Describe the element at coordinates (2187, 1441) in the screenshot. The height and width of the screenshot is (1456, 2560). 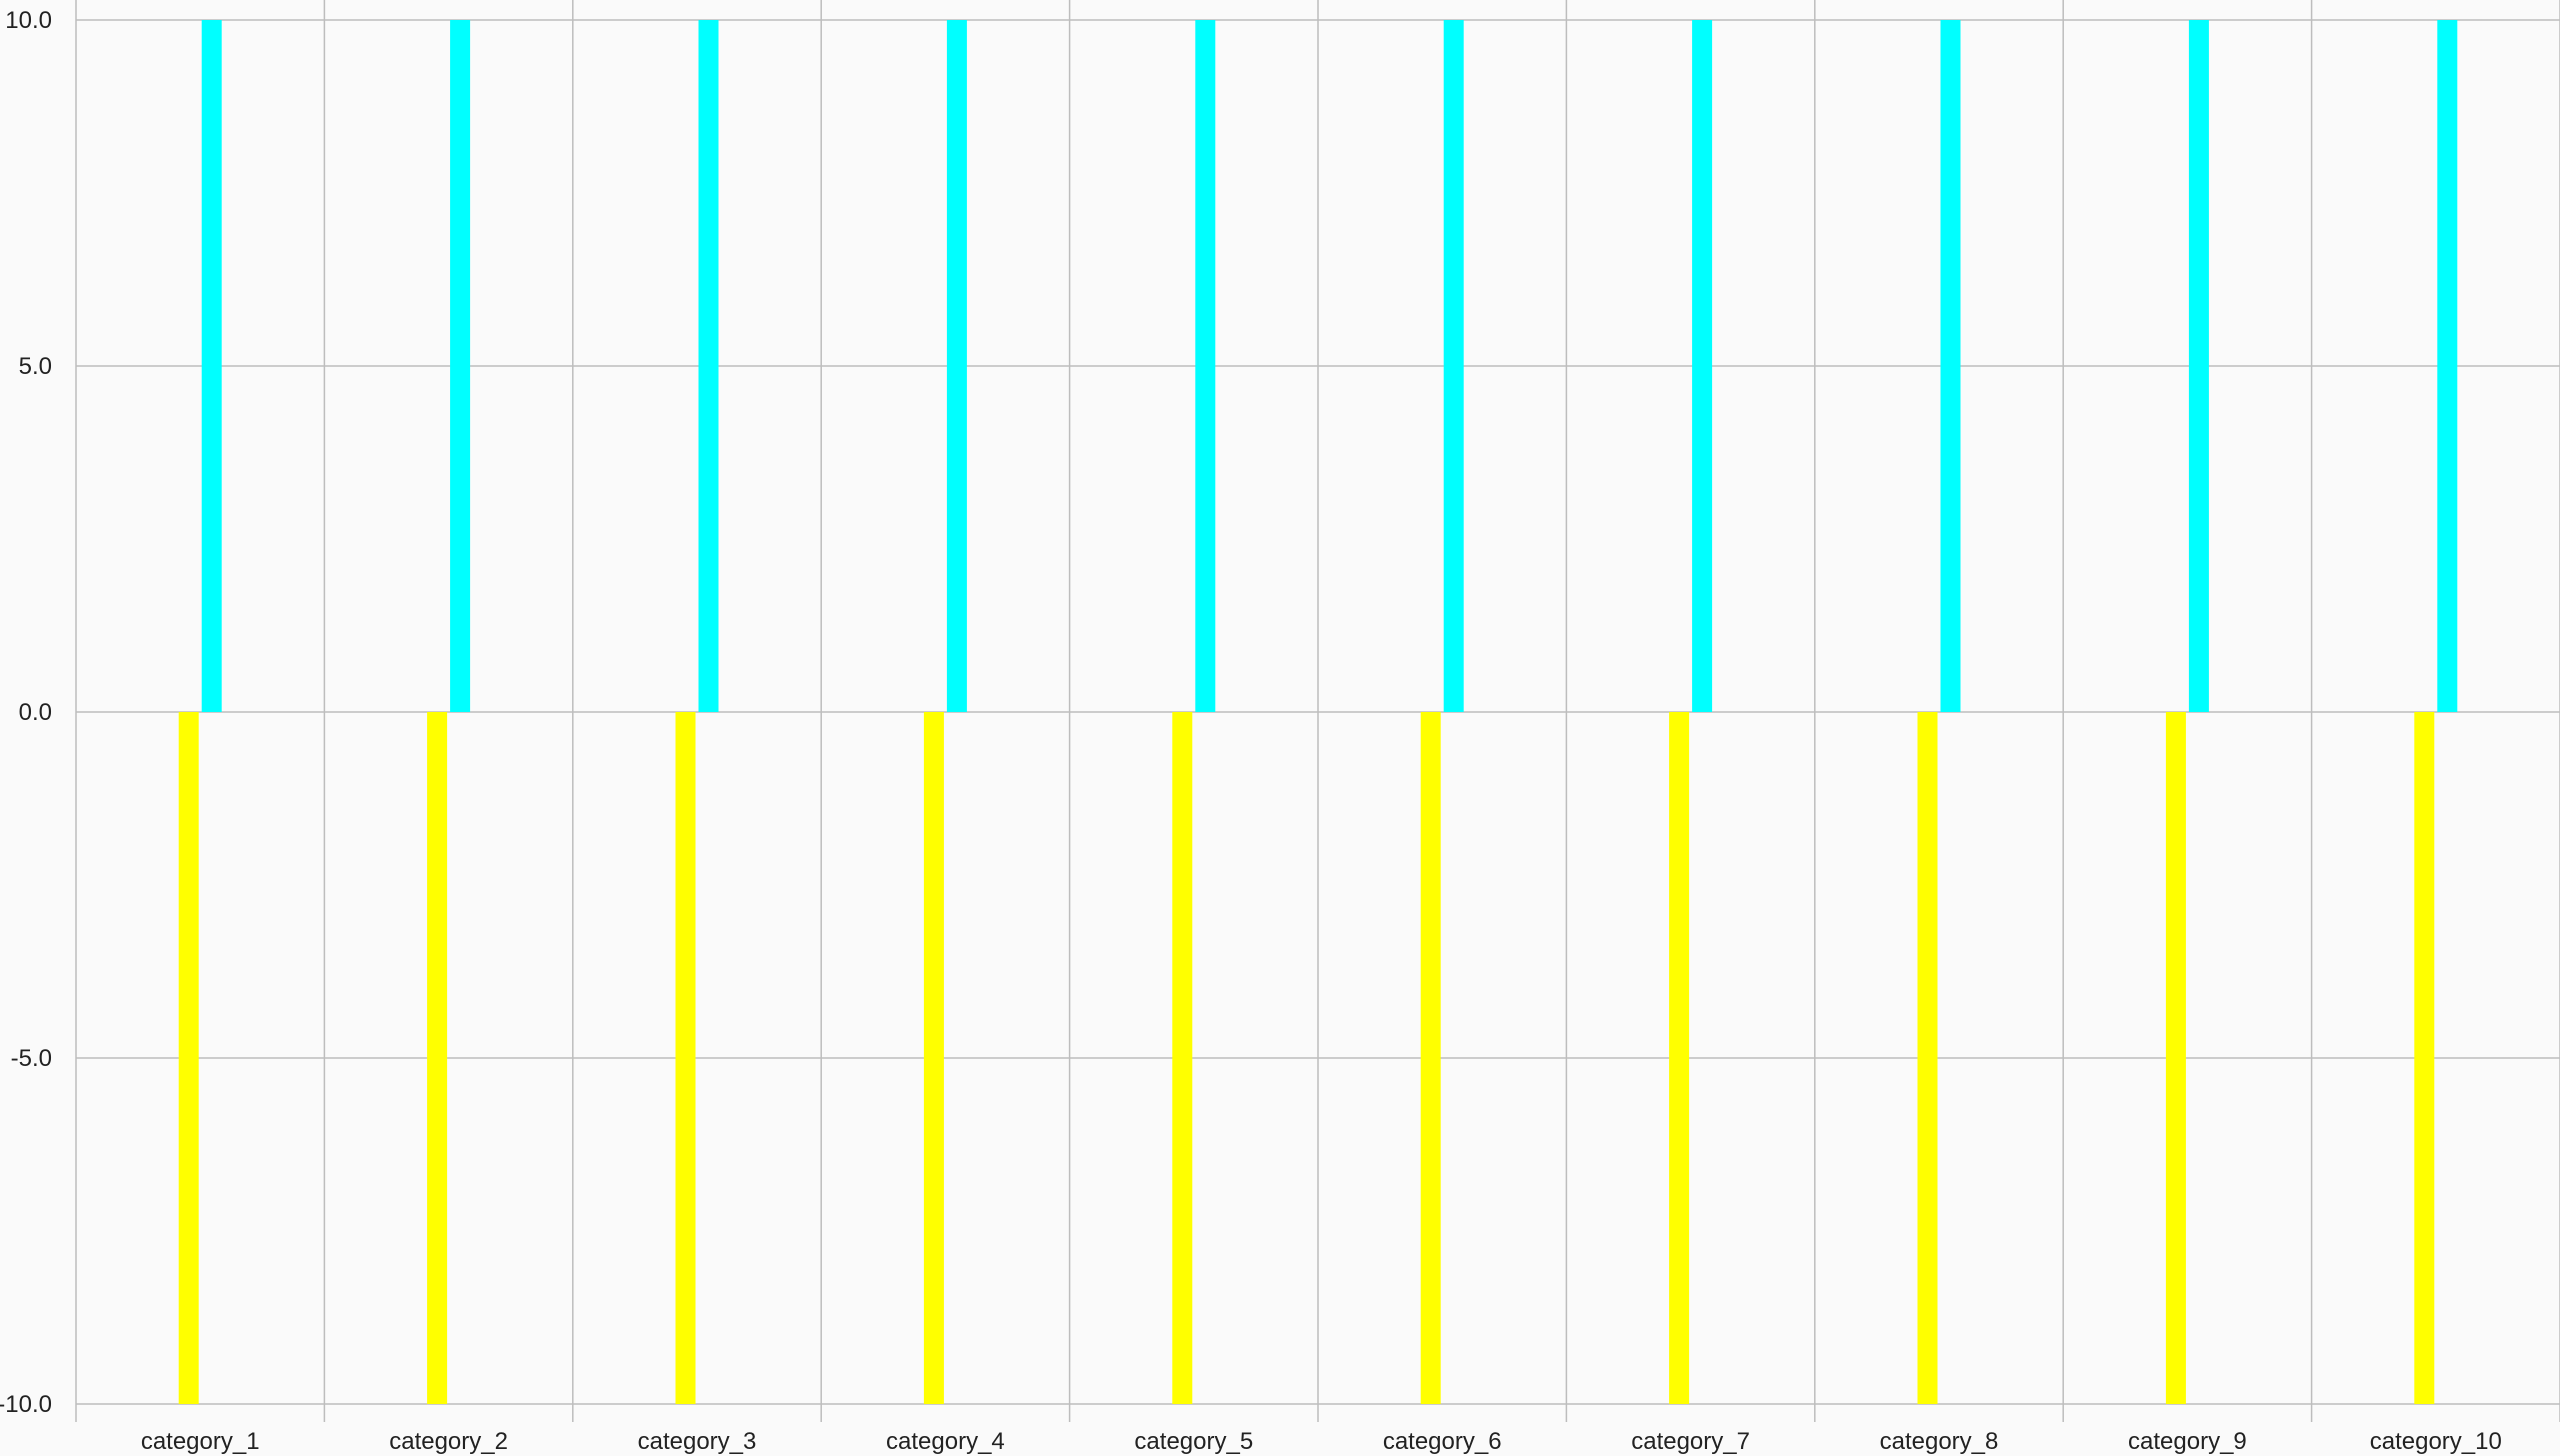
I see `x-tick-label: category_9` at that location.